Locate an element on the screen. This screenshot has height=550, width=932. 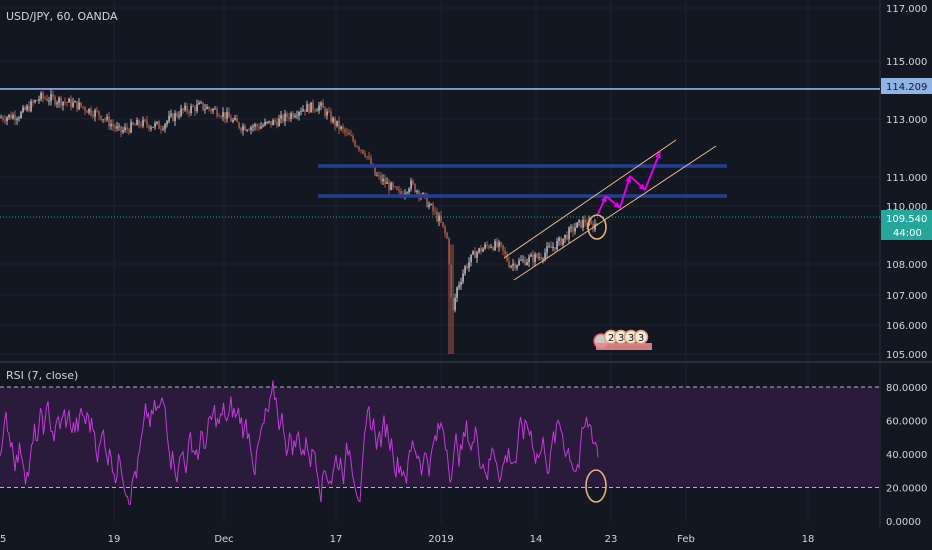
time-axis: 5 19 Dec 17 2019 14 23 Feb 18 is located at coordinates (407, 539).